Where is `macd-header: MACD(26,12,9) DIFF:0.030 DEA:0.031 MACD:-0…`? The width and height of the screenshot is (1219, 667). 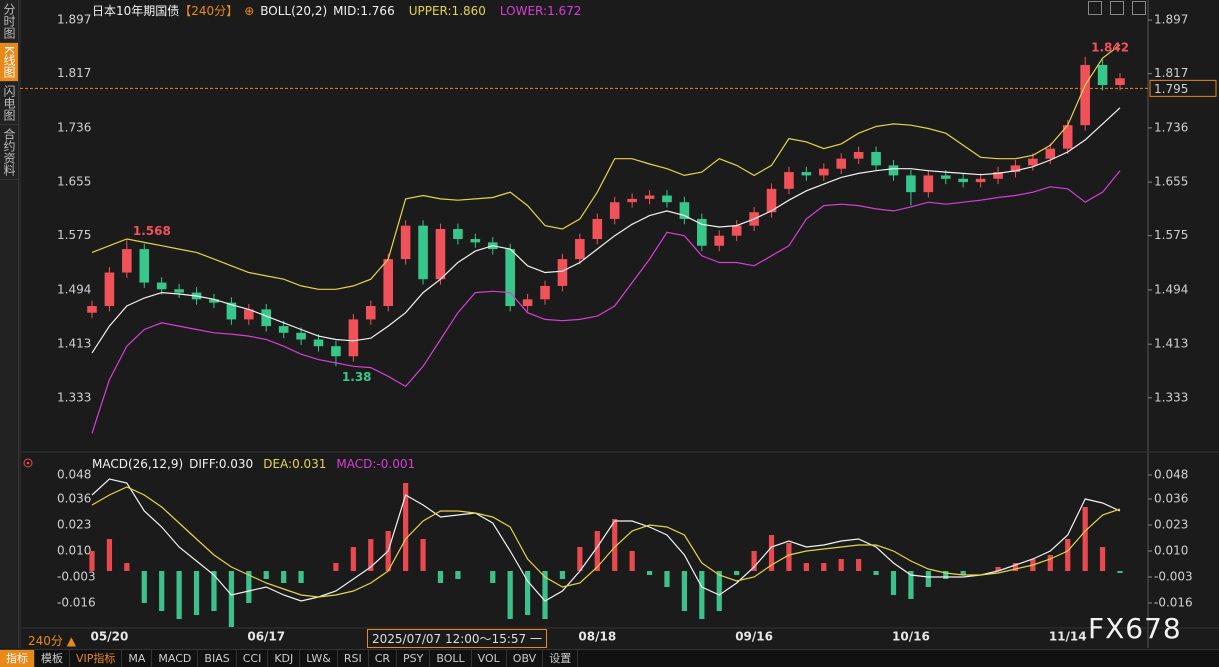
macd-header: MACD(26,12,9) DIFF:0.030 DEA:0.031 MACD:-0… is located at coordinates (253, 464).